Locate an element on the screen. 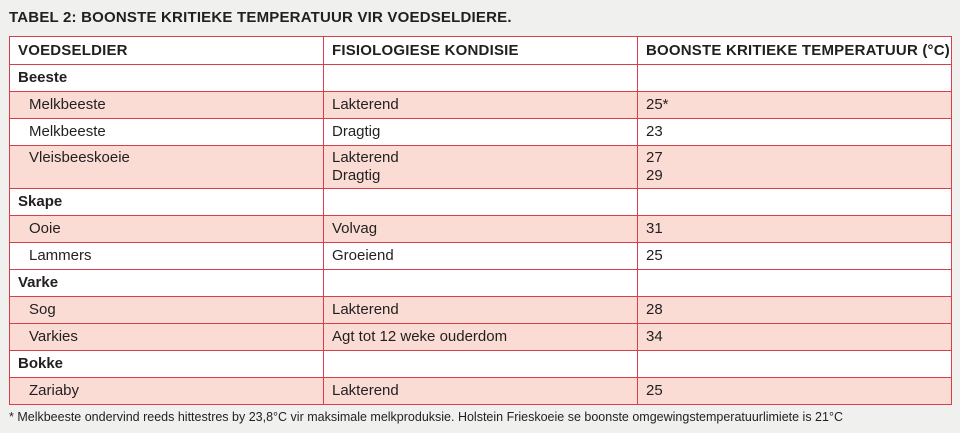  table-row: Melkbeeste Dragtig 23 is located at coordinates (480, 132).